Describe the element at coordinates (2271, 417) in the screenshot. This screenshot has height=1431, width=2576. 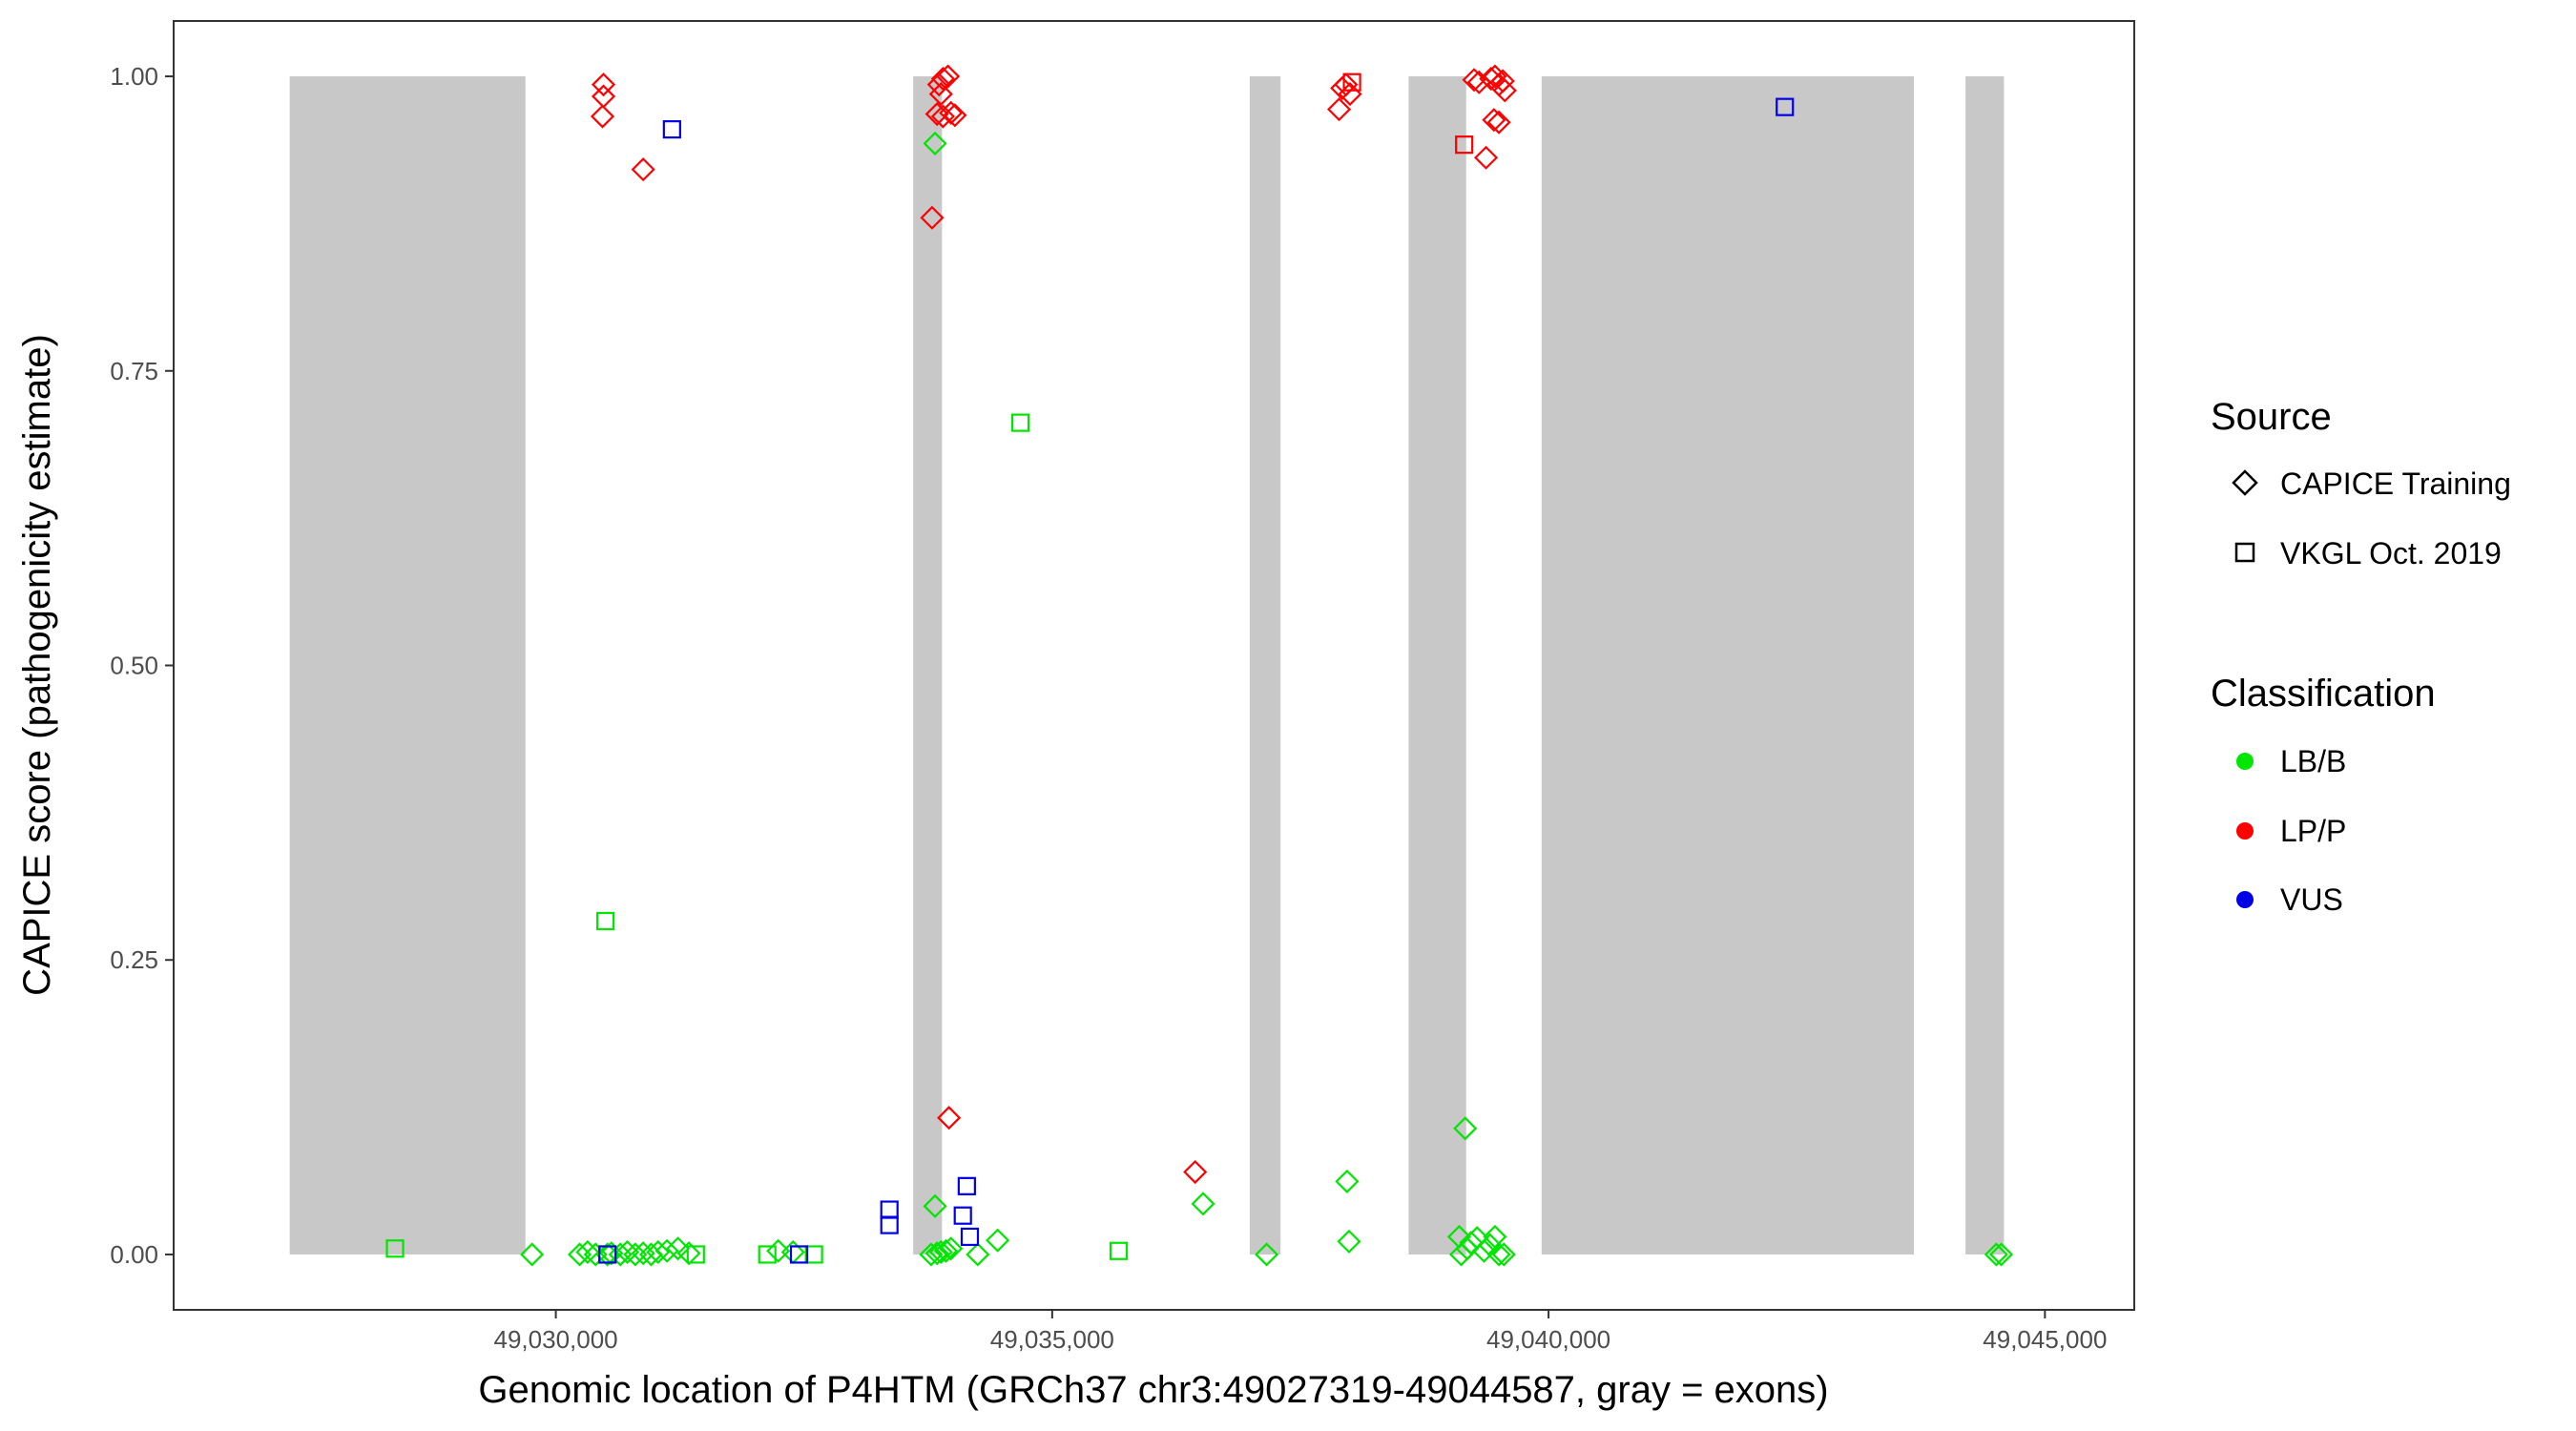
I see `legend-source-title: Source` at that location.